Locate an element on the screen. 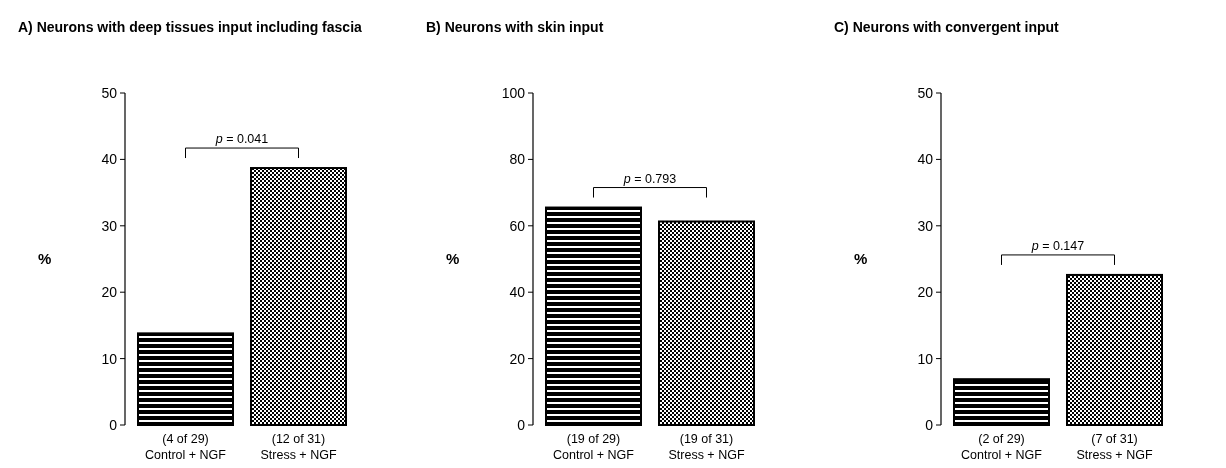 The image size is (1226, 468). y-tick-label: 80 is located at coordinates (517, 159).